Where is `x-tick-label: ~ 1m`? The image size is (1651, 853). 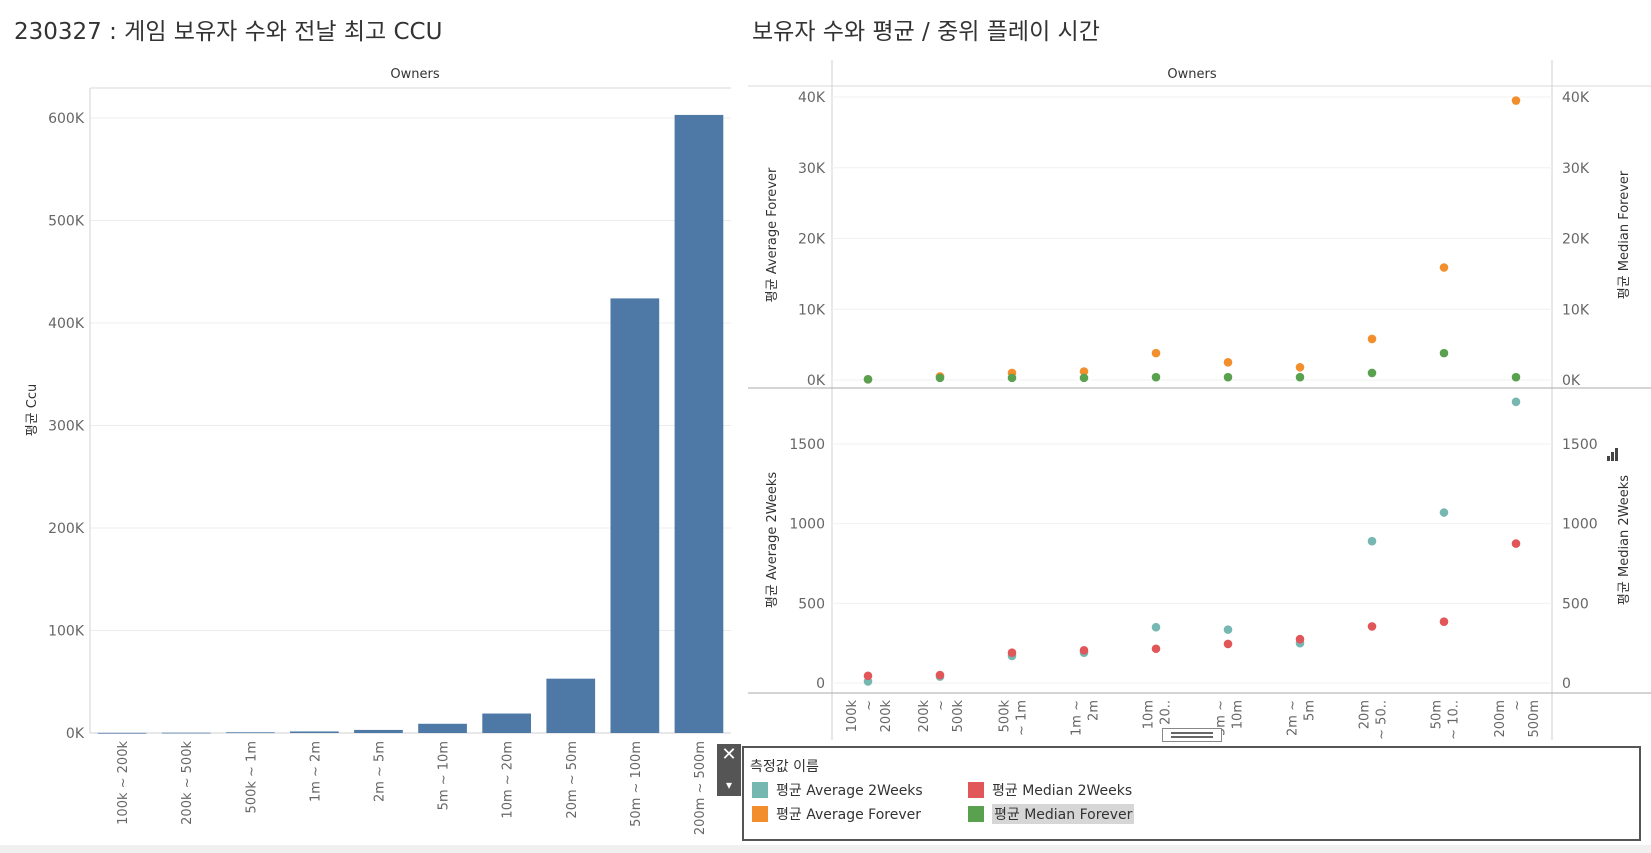
x-tick-label: ~ 1m is located at coordinates (1022, 718).